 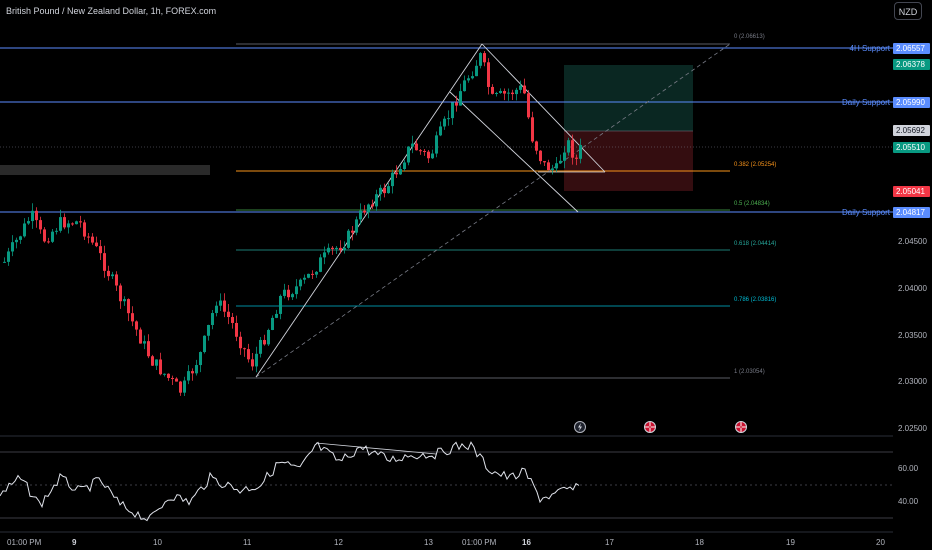 What do you see at coordinates (105, 170) in the screenshot?
I see `gray-band` at bounding box center [105, 170].